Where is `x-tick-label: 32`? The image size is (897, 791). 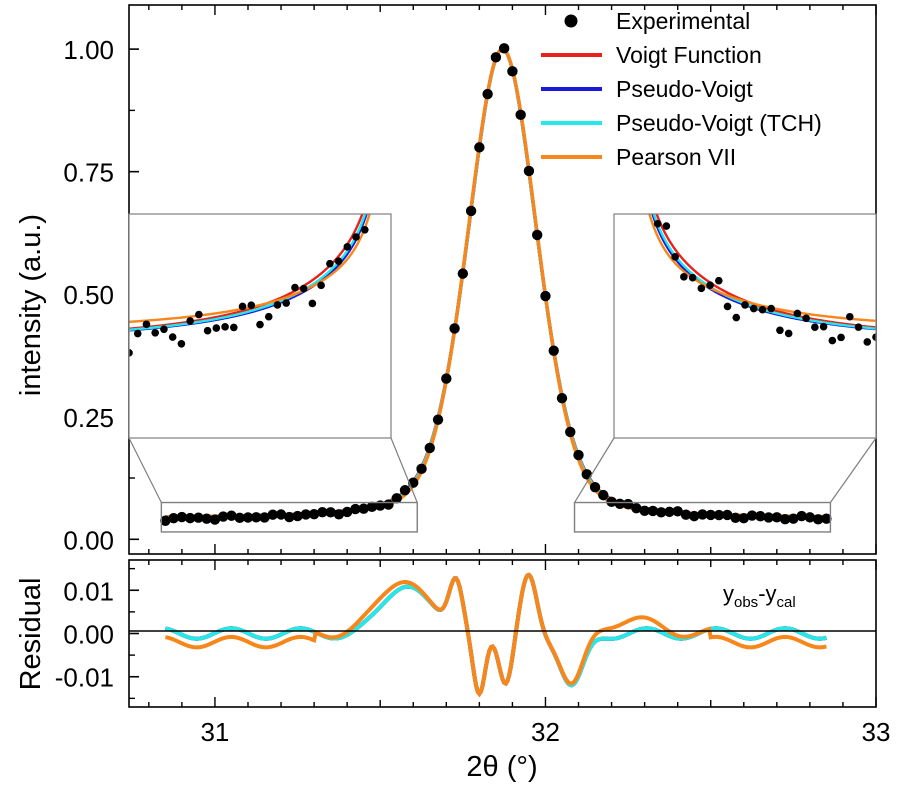
x-tick-label: 32 is located at coordinates (545, 732).